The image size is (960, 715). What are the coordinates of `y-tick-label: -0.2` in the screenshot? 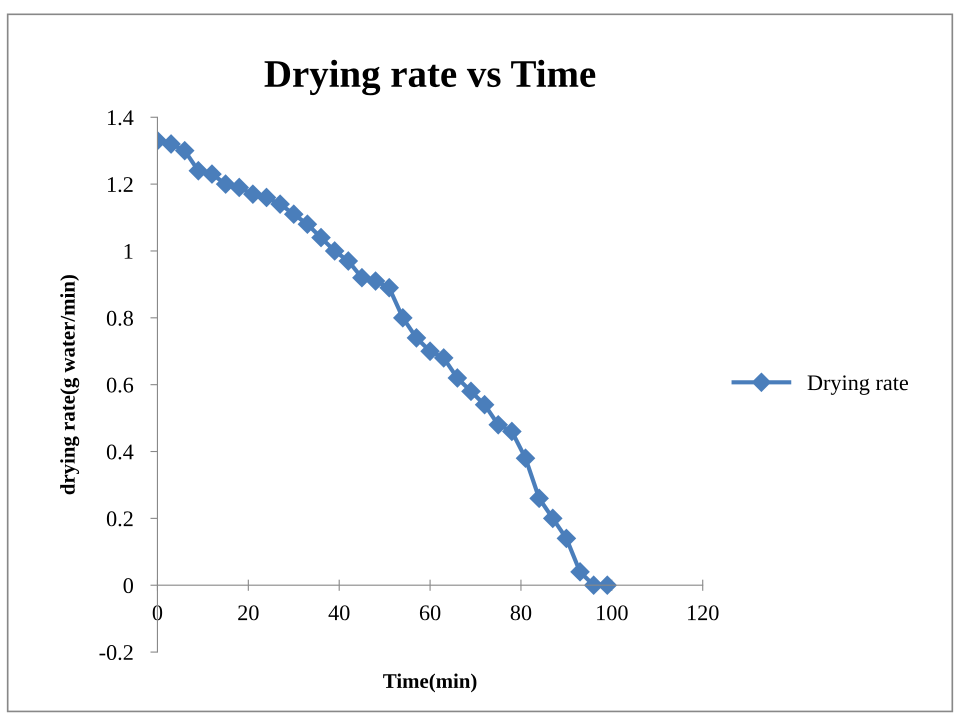 It's located at (116, 652).